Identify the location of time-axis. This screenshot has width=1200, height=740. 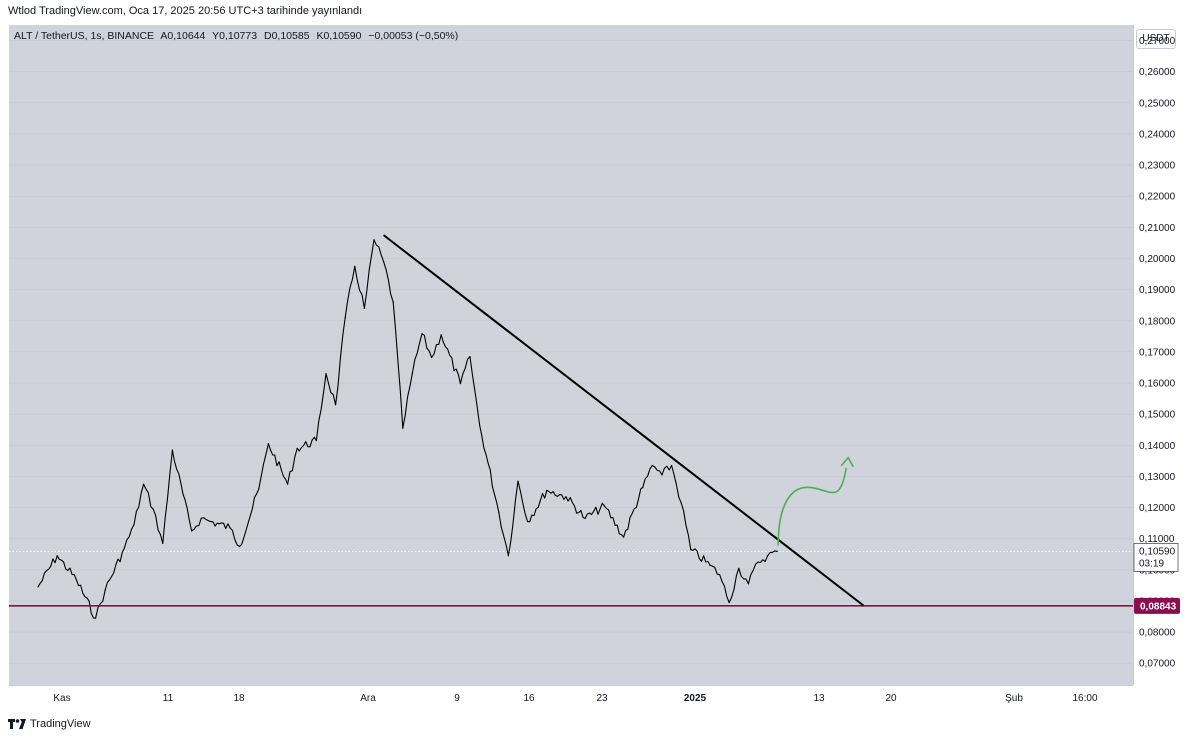
(571, 699).